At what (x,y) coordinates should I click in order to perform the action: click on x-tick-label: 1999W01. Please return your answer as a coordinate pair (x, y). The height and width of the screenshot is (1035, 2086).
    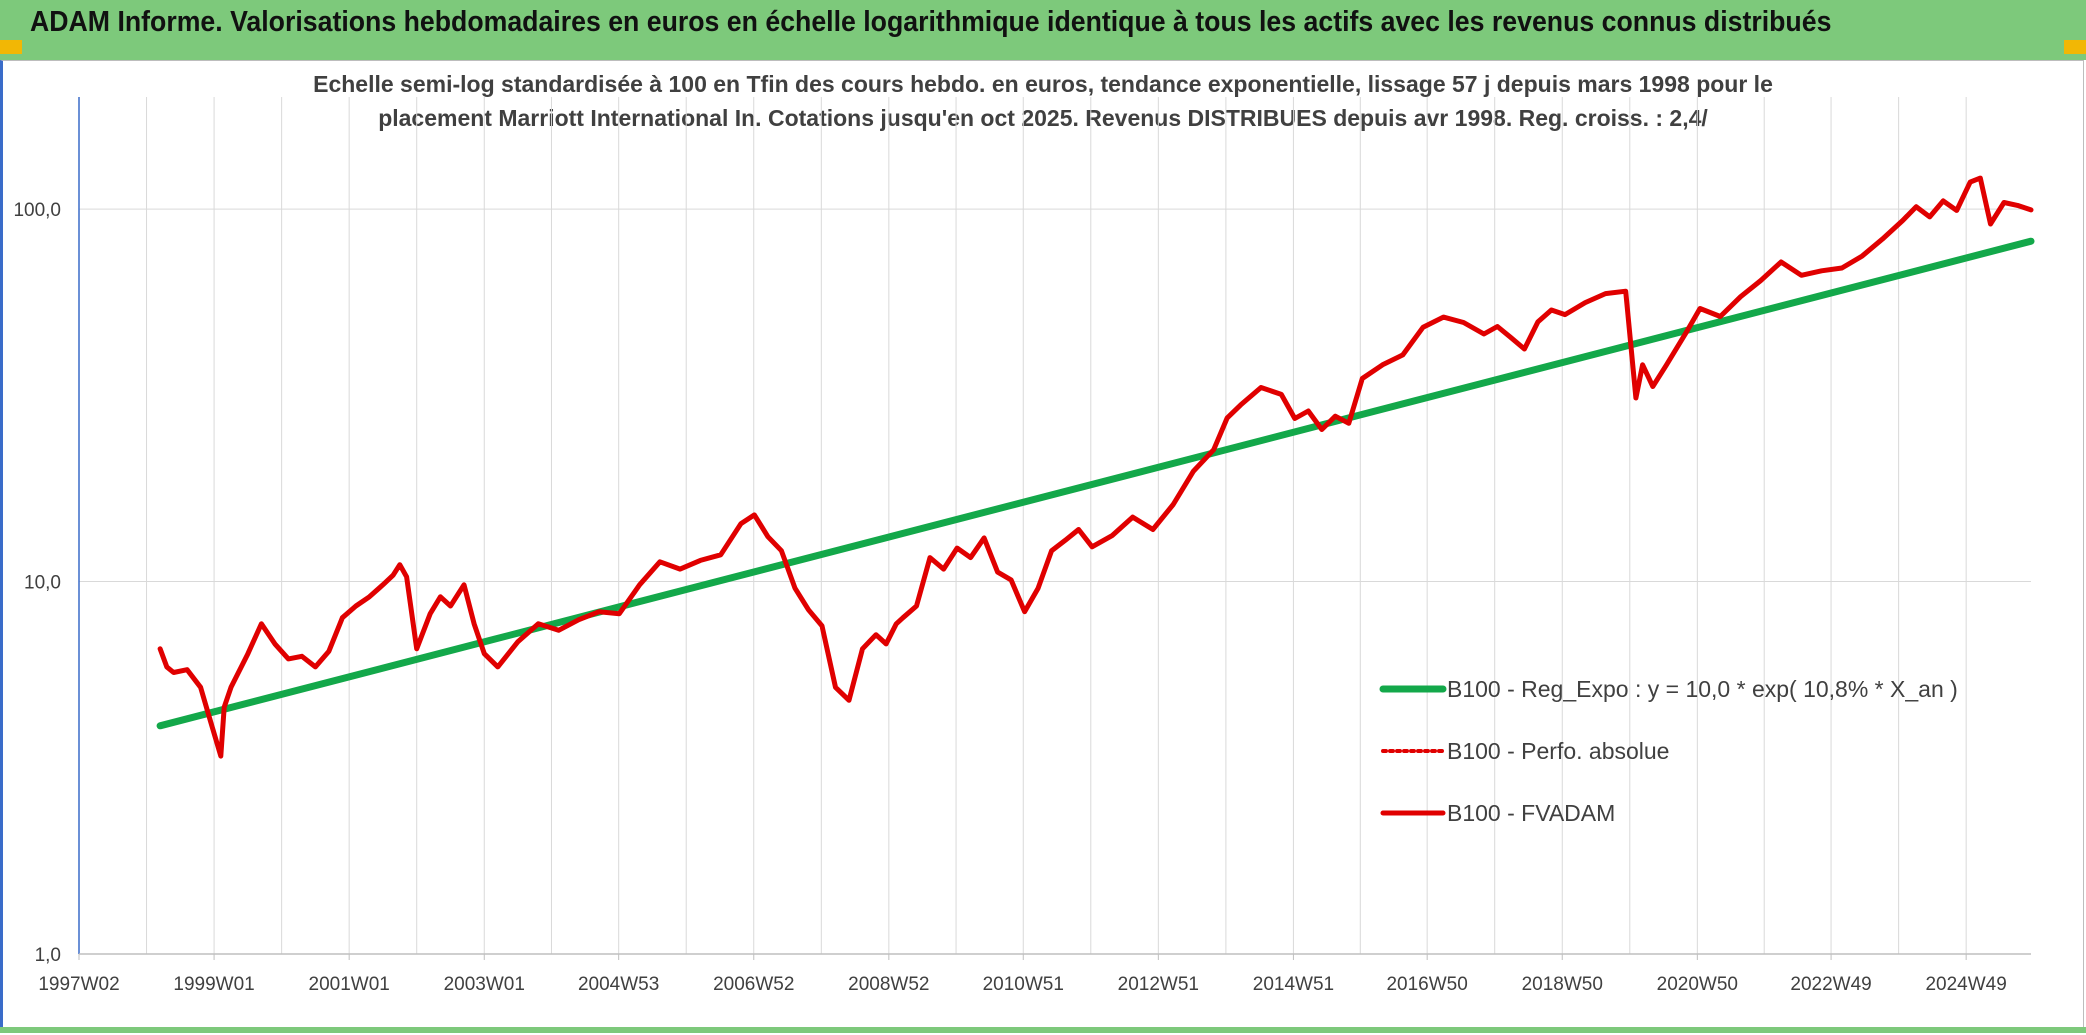
    Looking at the image, I should click on (213, 984).